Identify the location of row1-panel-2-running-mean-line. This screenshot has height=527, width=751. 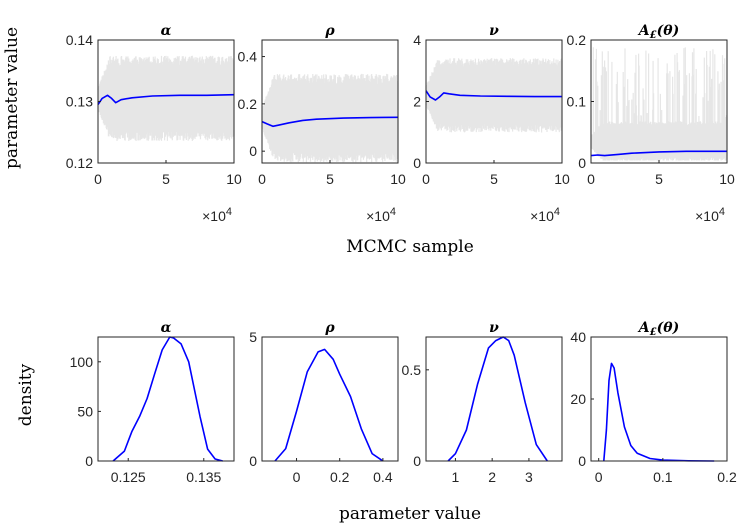
(330, 122).